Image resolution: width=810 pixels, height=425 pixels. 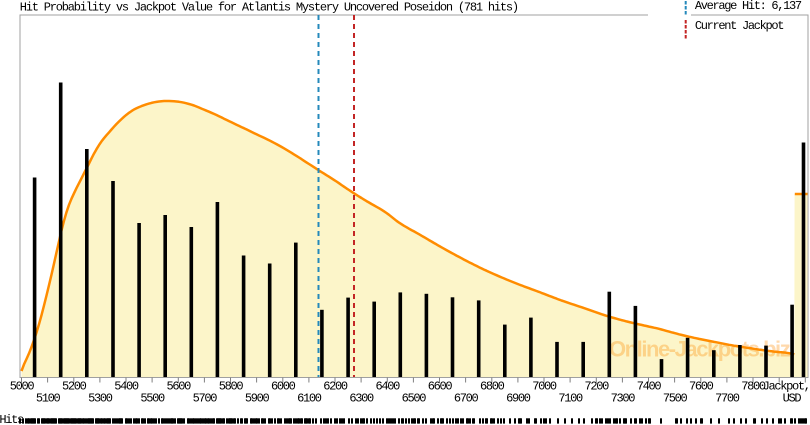 I want to click on svg-text: 5400, so click(x=126, y=387).